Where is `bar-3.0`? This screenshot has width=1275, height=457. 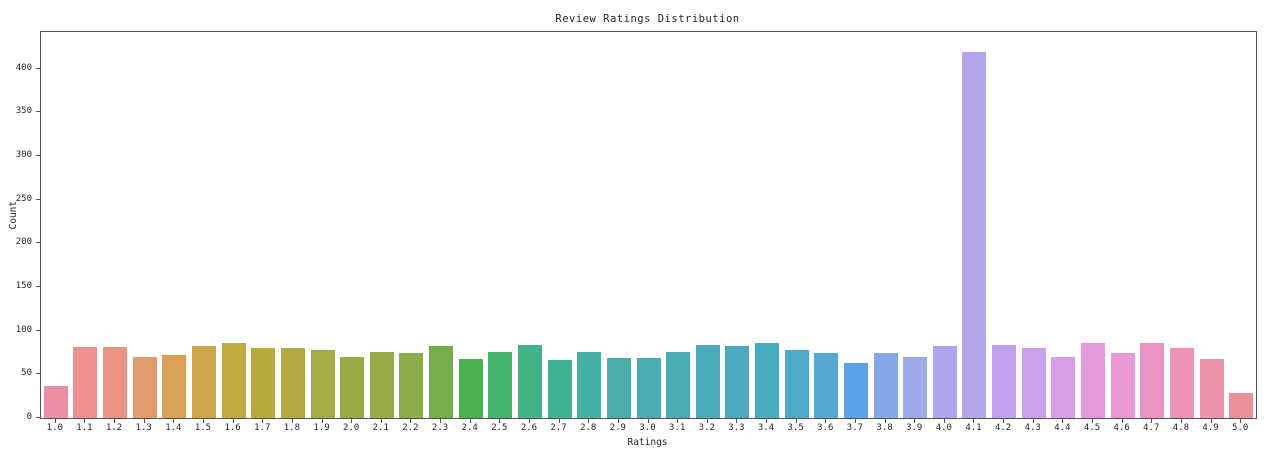 bar-3.0 is located at coordinates (648, 387).